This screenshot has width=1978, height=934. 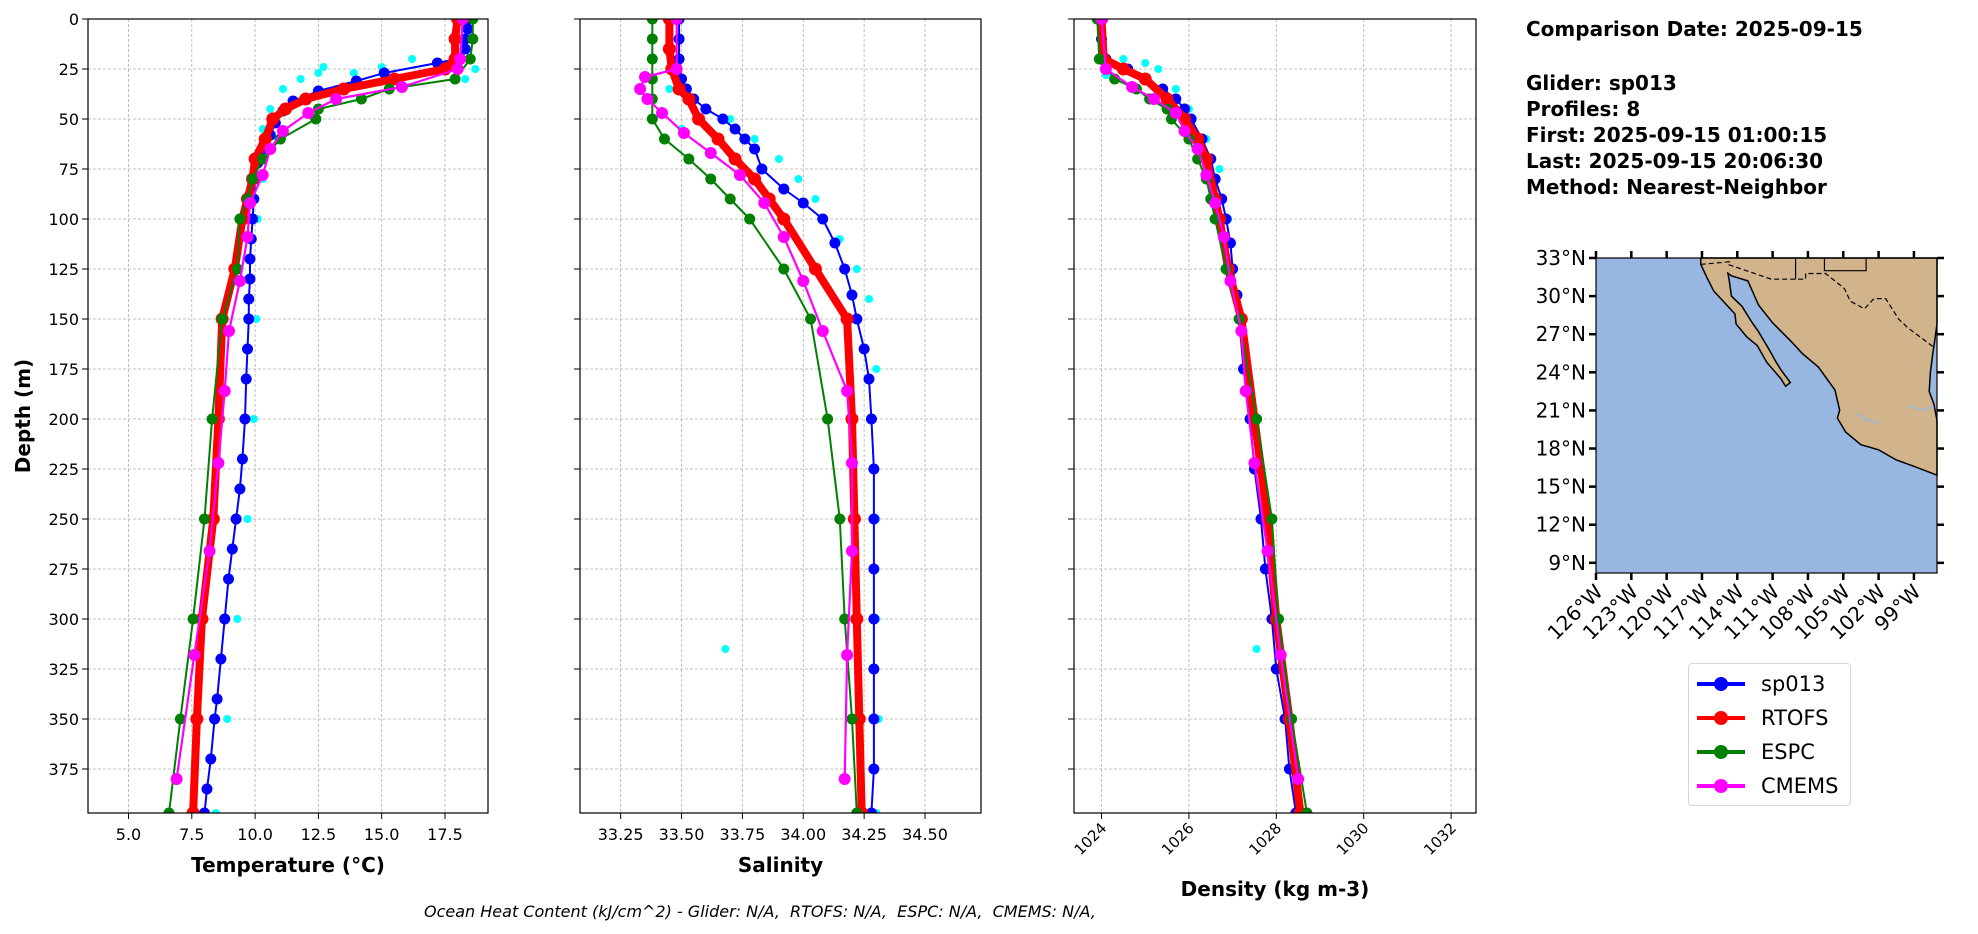 What do you see at coordinates (63, 519) in the screenshot?
I see `y-tick-label: 250` at bounding box center [63, 519].